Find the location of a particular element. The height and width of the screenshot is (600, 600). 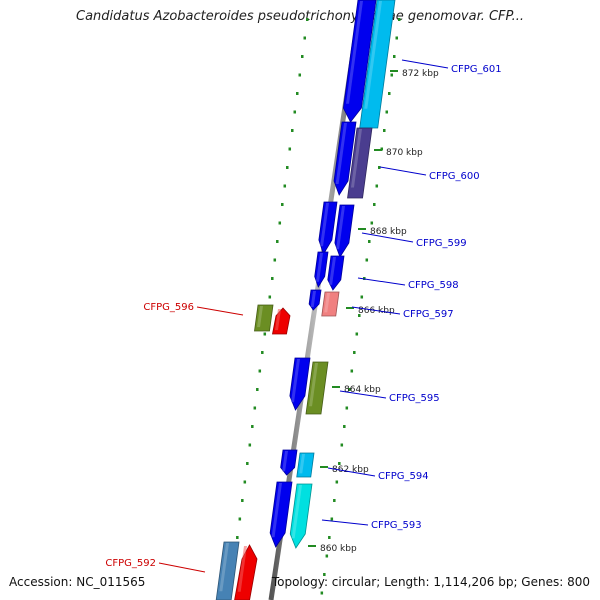

gene-label: CFPG_597 is located at coordinates (428, 314).